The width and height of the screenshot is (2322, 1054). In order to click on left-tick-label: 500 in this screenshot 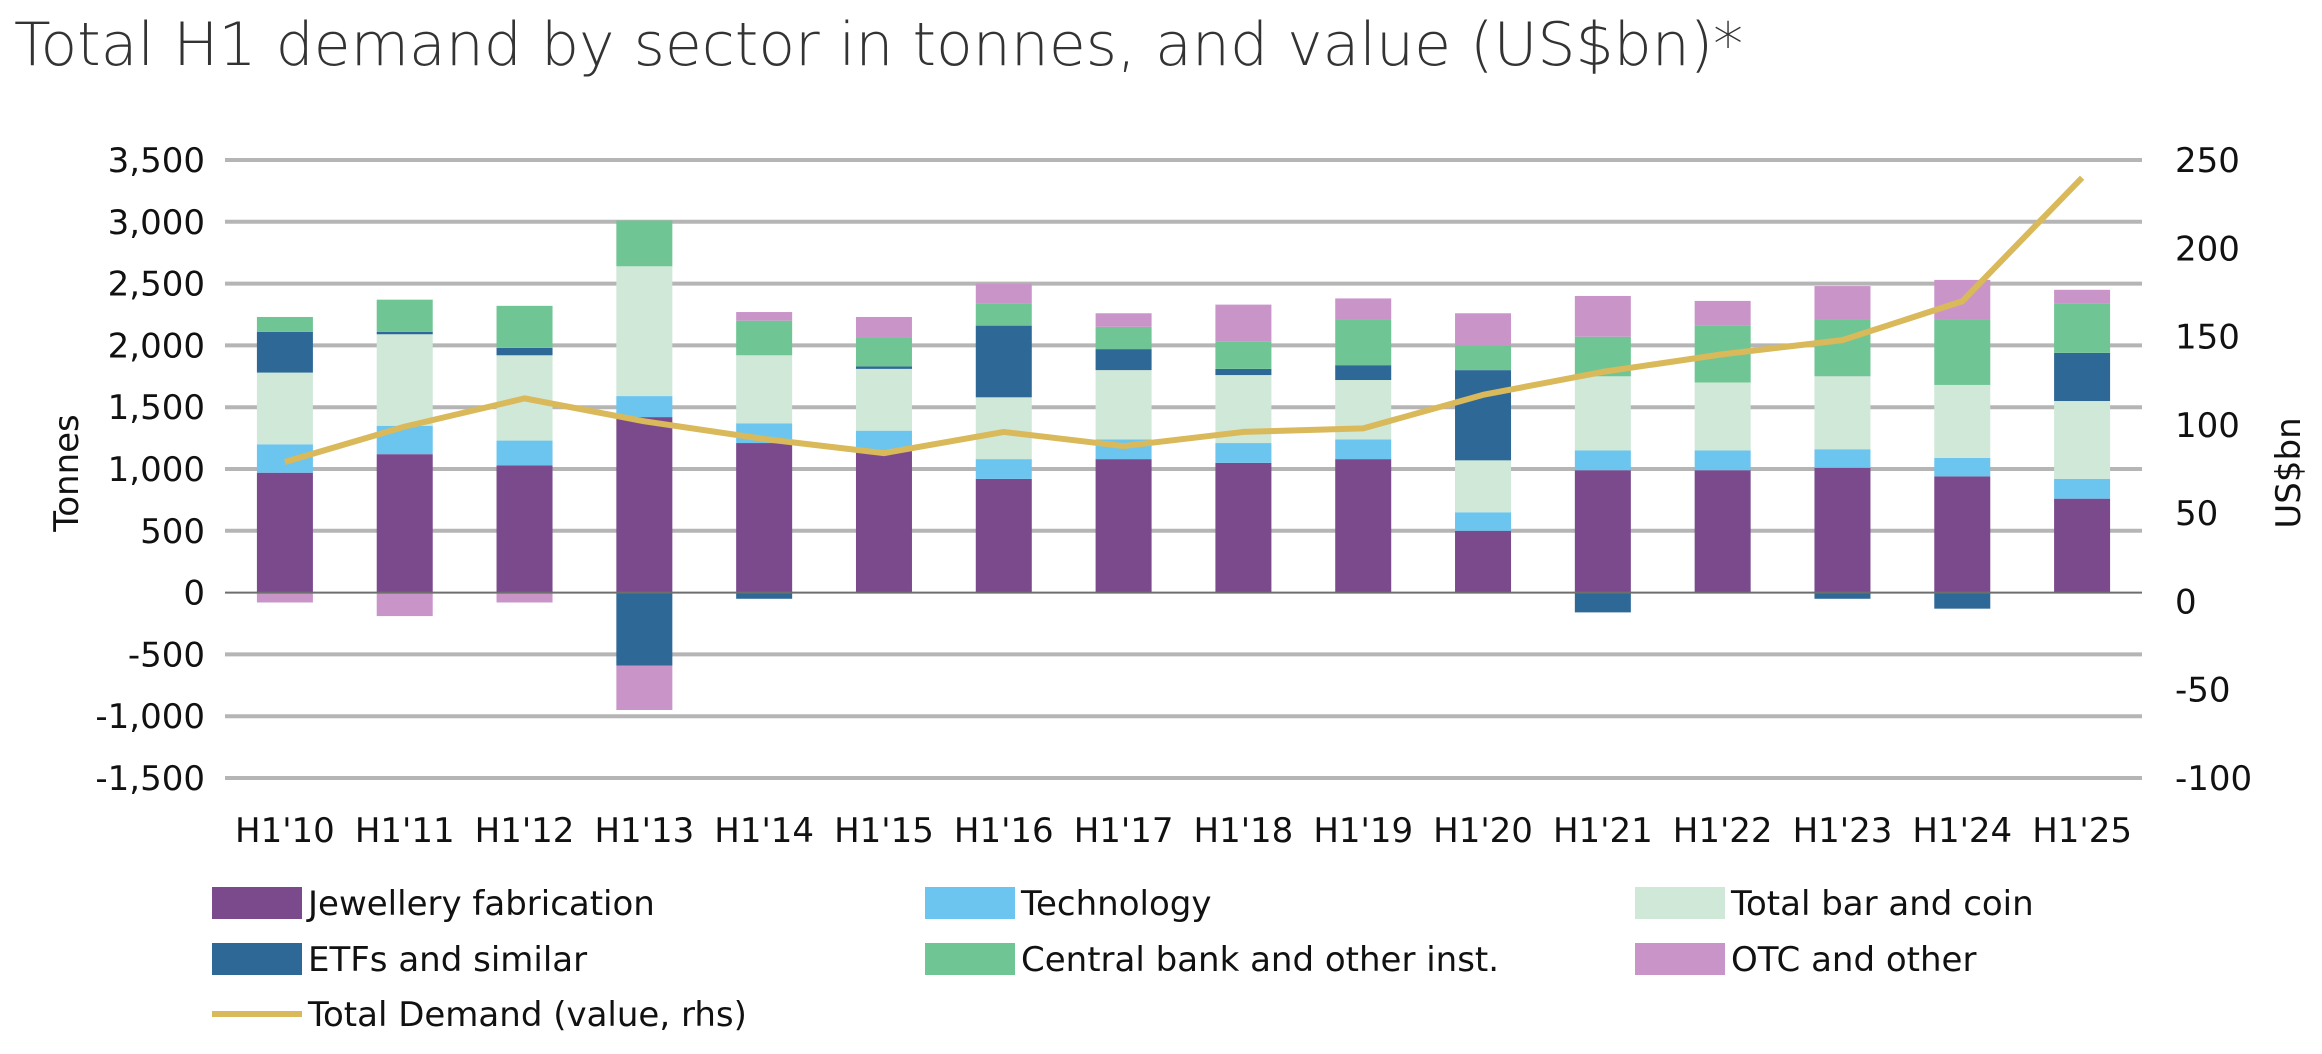, I will do `click(172, 532)`.